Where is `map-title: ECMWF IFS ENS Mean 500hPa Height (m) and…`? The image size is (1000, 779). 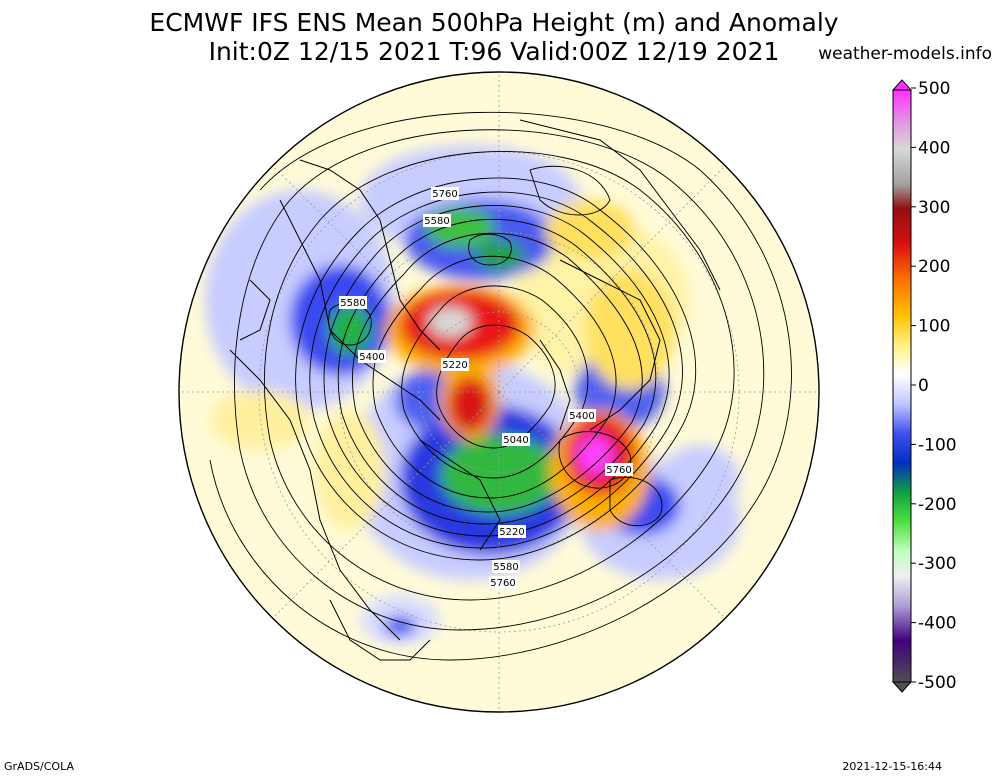 map-title: ECMWF IFS ENS Mean 500hPa Height (m) and… is located at coordinates (494, 22).